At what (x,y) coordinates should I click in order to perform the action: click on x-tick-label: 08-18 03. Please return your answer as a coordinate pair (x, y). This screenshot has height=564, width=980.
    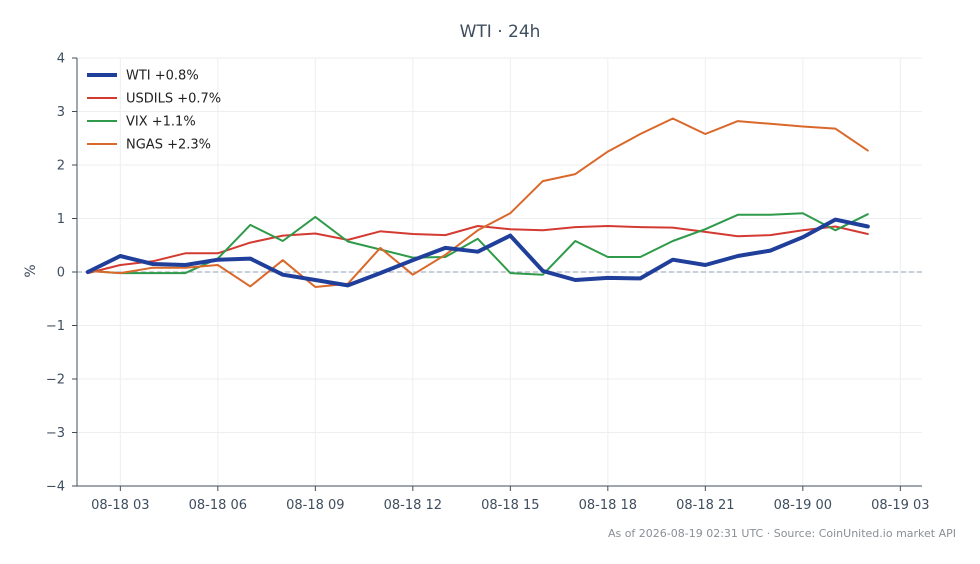
    Looking at the image, I should click on (120, 505).